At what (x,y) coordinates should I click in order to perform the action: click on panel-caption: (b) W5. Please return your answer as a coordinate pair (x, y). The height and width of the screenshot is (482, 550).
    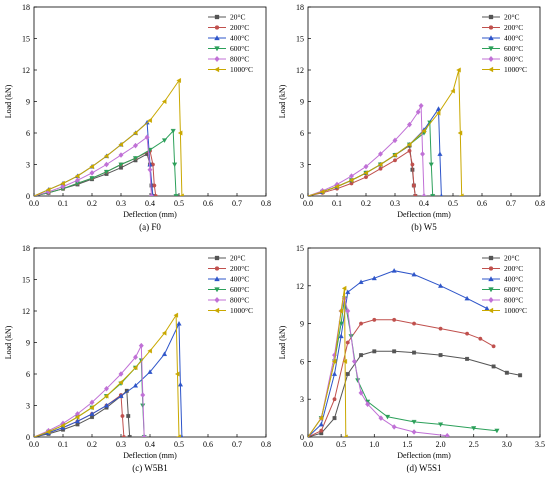
    Looking at the image, I should click on (424, 227).